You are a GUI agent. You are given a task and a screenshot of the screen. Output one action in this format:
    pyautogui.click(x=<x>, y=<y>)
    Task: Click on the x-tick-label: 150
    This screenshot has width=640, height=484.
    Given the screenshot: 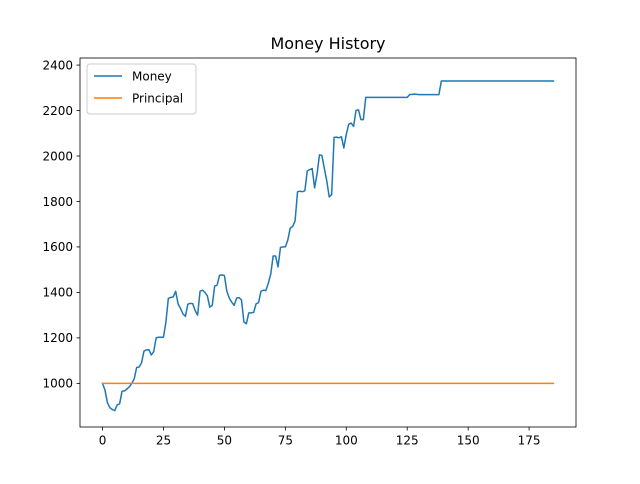 What is the action you would take?
    pyautogui.click(x=468, y=441)
    